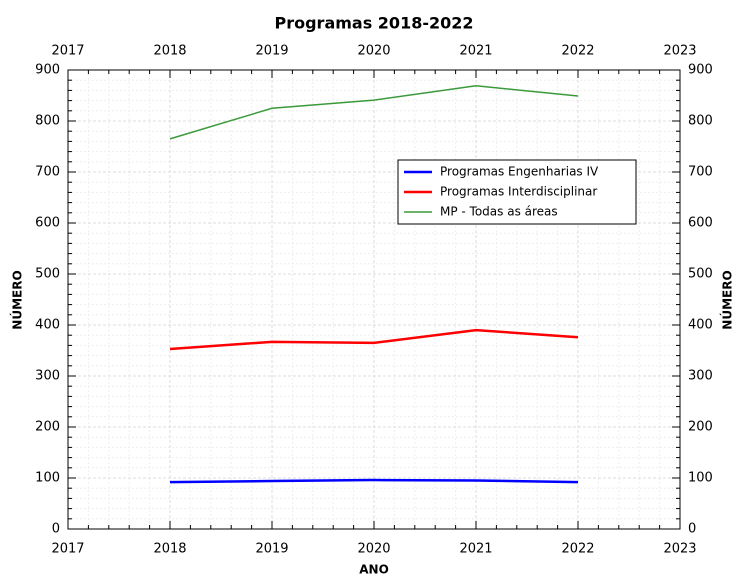 The width and height of the screenshot is (737, 581). What do you see at coordinates (373, 549) in the screenshot?
I see `x-tick-label: 2020` at bounding box center [373, 549].